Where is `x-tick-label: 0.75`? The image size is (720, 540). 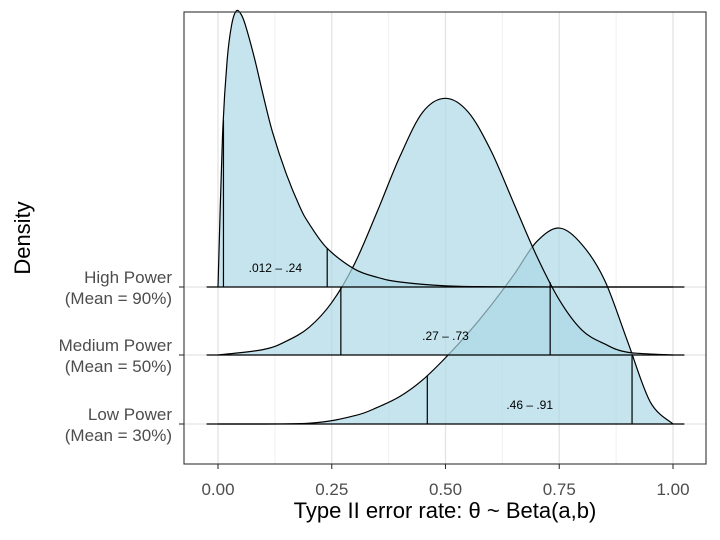 x-tick-label: 0.75 is located at coordinates (559, 489).